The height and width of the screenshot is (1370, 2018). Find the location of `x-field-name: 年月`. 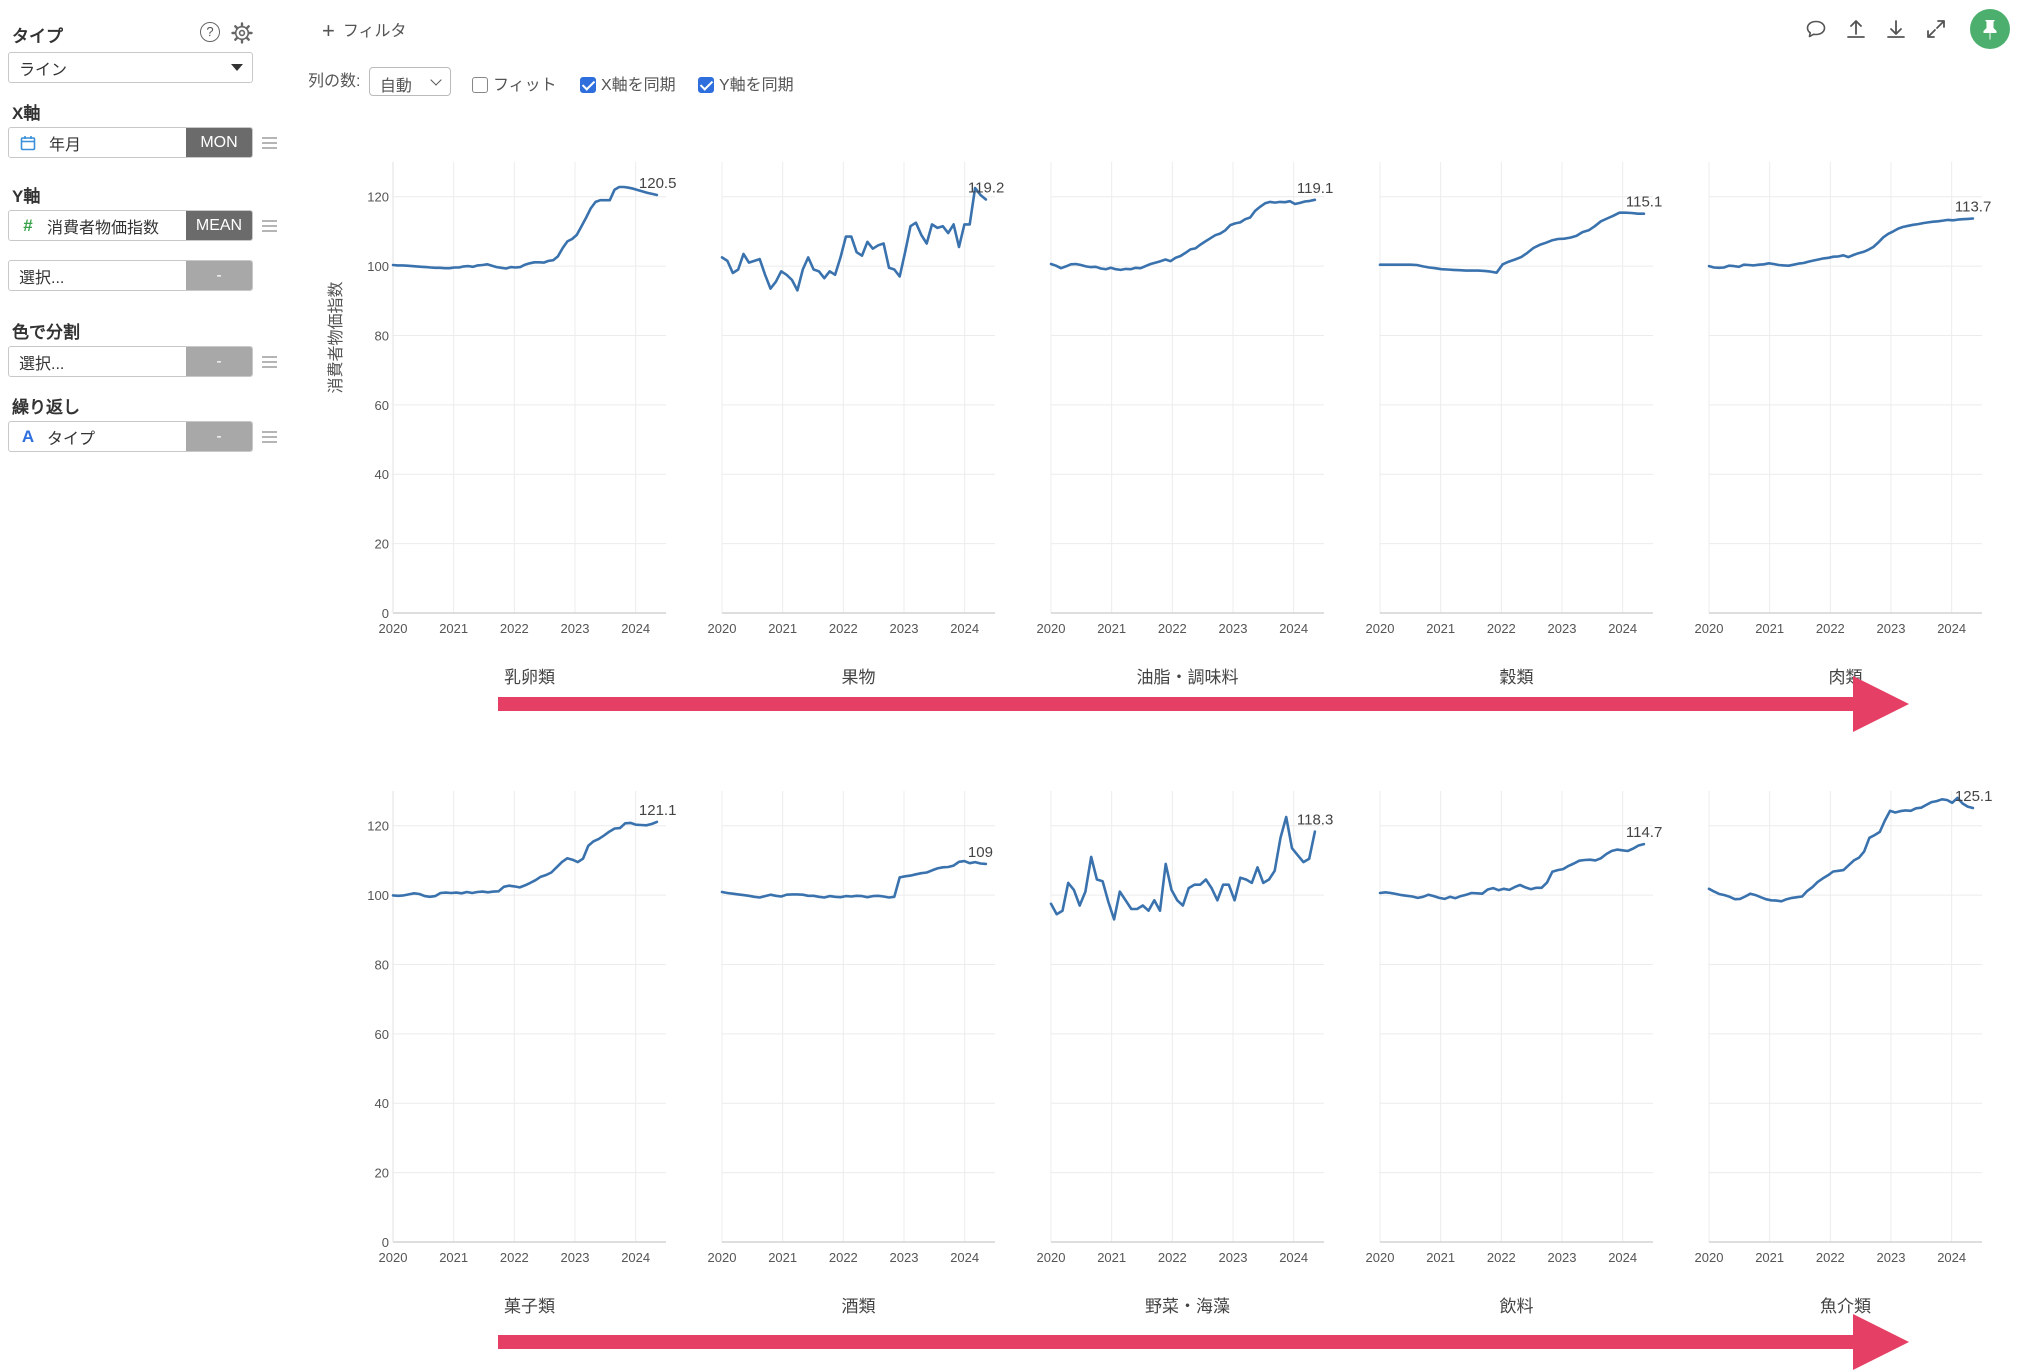

x-field-name: 年月 is located at coordinates (65, 145).